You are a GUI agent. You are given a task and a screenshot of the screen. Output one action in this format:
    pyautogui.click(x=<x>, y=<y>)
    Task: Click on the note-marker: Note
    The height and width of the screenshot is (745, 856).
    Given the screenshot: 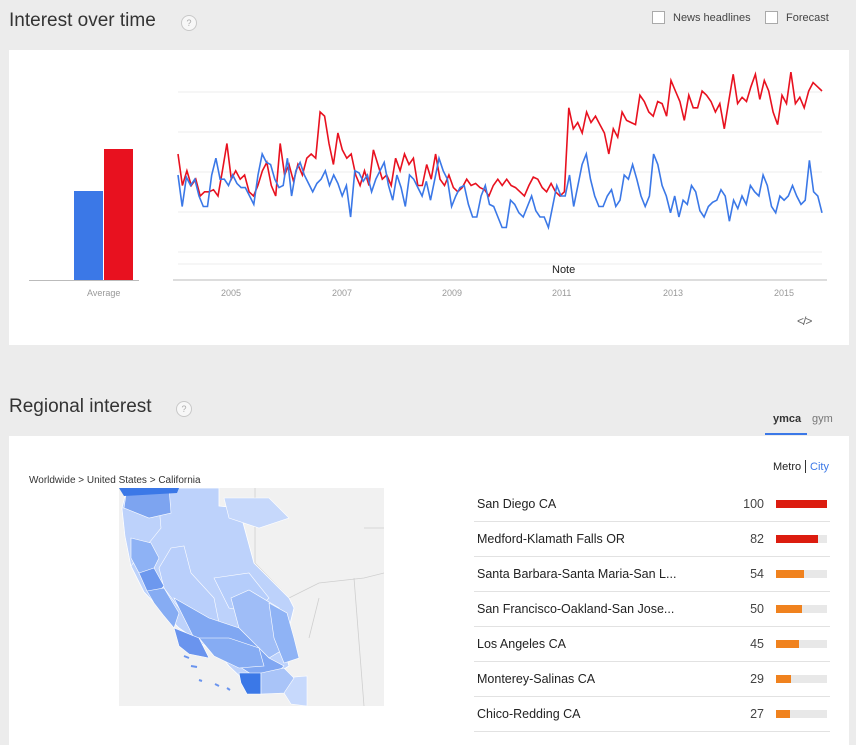 What is the action you would take?
    pyautogui.click(x=564, y=270)
    